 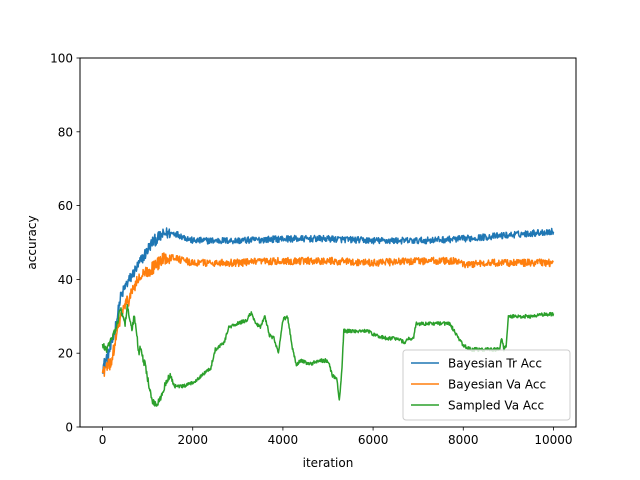 What do you see at coordinates (69, 428) in the screenshot?
I see `y-tick-label: 0` at bounding box center [69, 428].